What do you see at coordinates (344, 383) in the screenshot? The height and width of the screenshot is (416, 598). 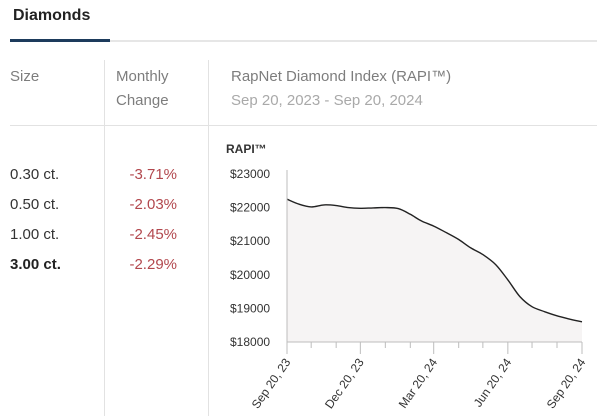 I see `x-tick-label: Dec 20, 23` at bounding box center [344, 383].